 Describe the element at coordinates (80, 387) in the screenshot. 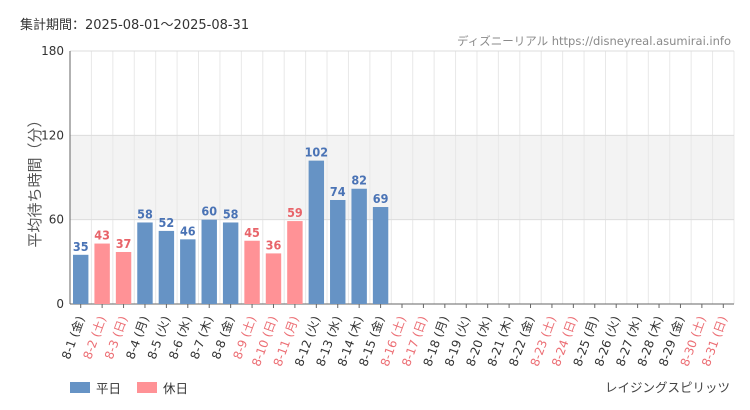

I see `legend-swatch-weekday` at that location.